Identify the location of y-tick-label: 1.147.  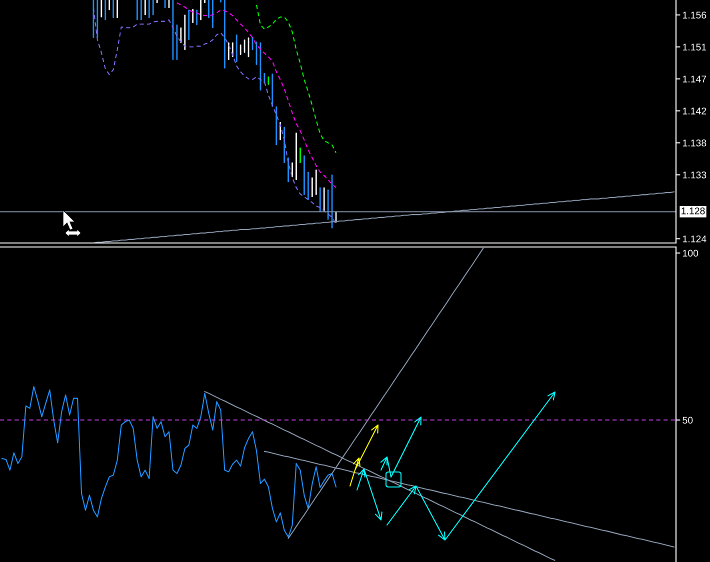
(694, 79).